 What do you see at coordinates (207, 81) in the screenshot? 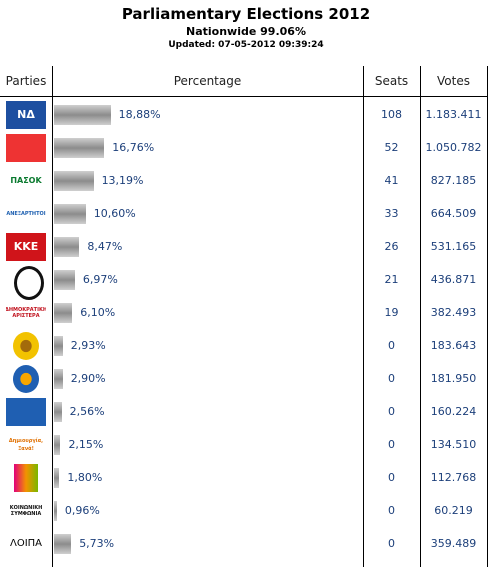
I see `column-header: Percentage` at bounding box center [207, 81].